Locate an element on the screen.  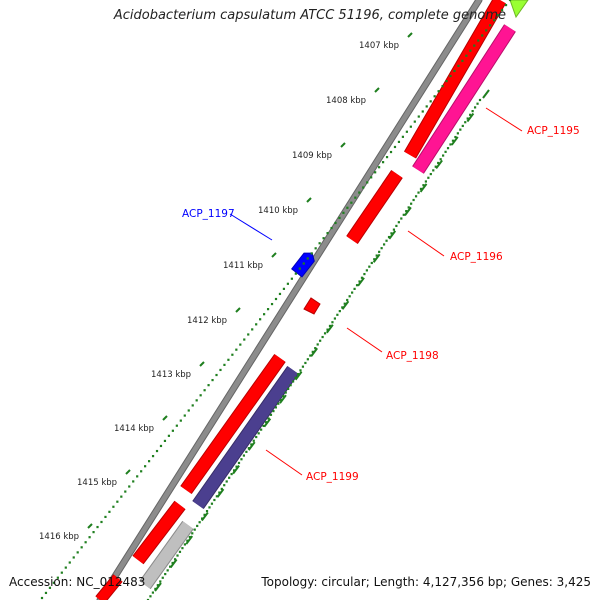
pink-feature-block is located at coordinates (464, 99).